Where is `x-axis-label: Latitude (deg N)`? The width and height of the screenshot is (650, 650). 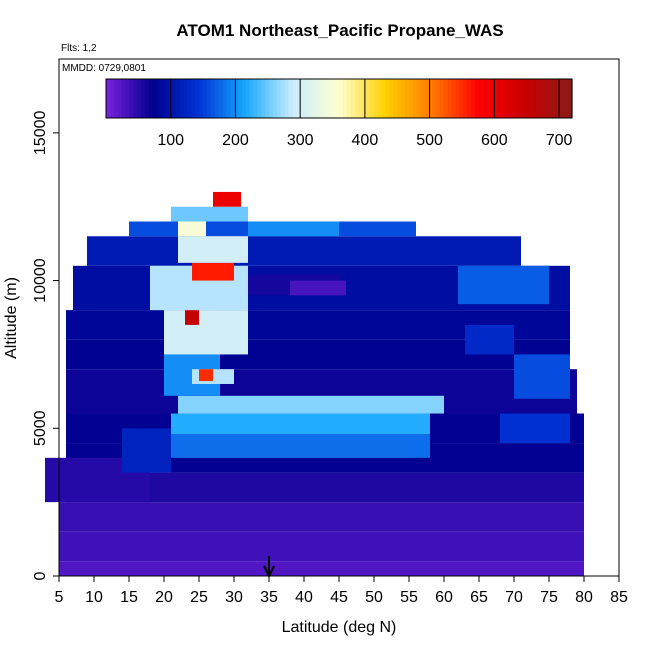 x-axis-label: Latitude (deg N) is located at coordinates (339, 627).